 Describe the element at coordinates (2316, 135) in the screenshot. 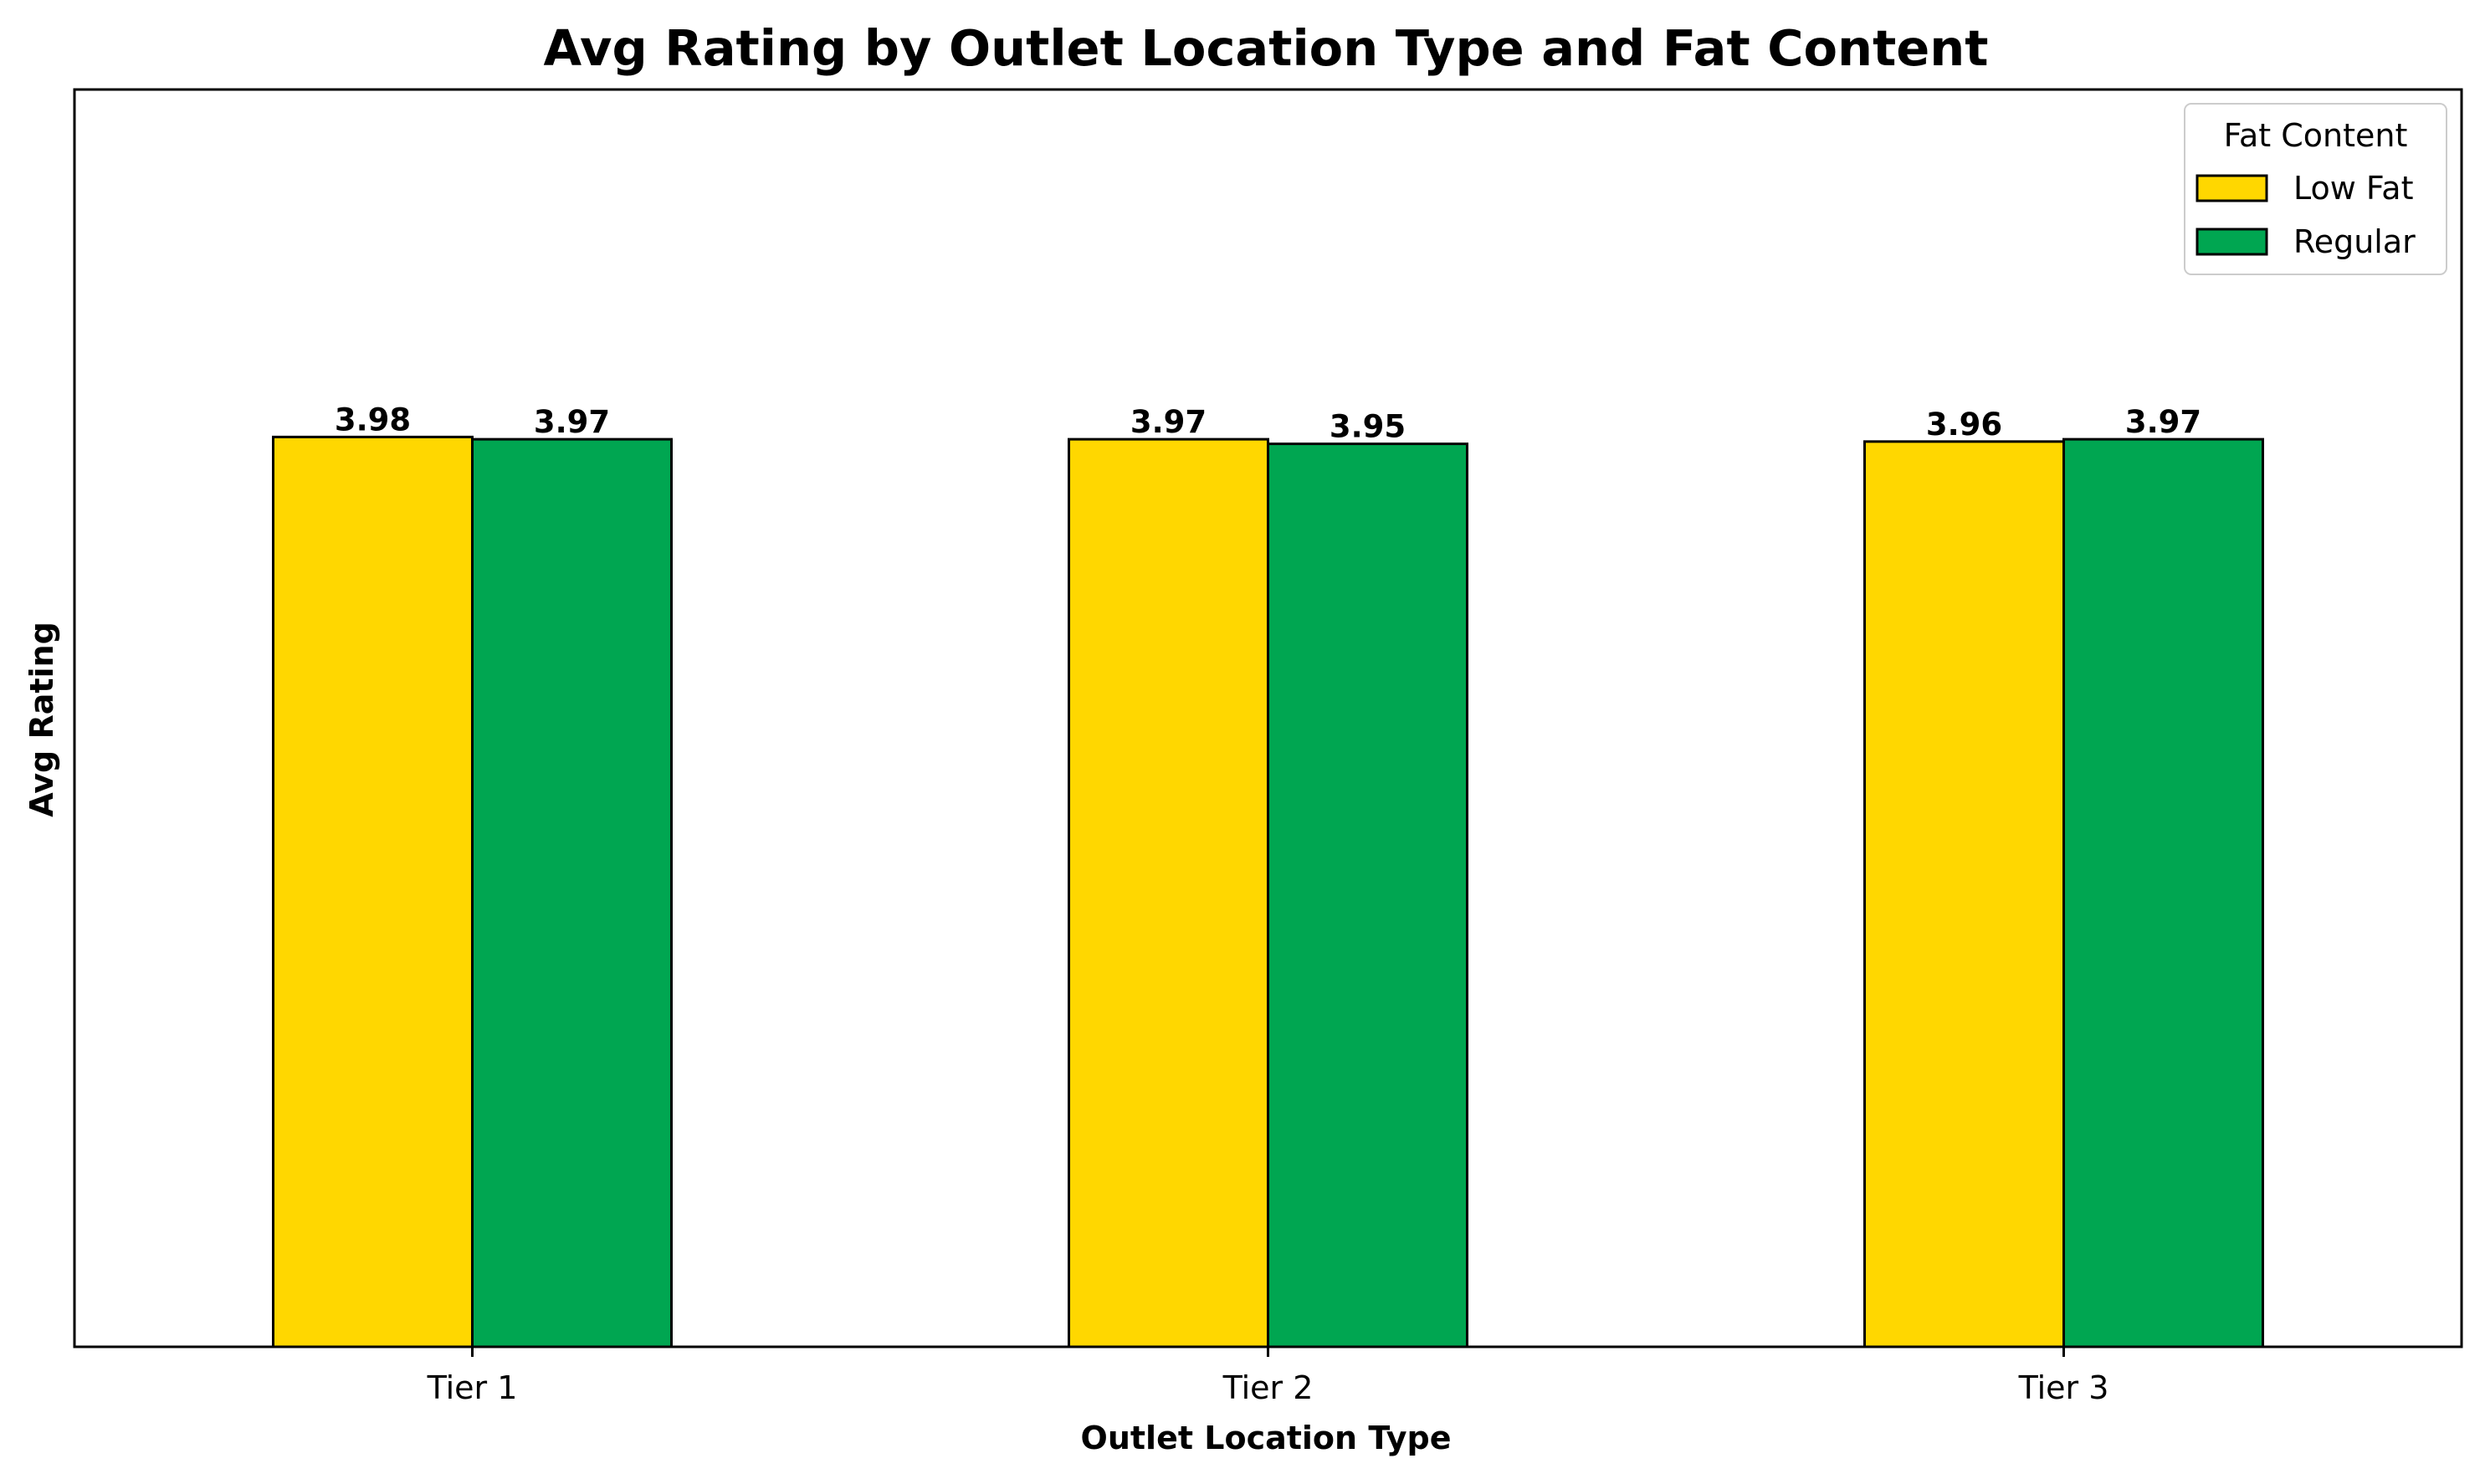

I see `legend-title: Fat Content` at that location.